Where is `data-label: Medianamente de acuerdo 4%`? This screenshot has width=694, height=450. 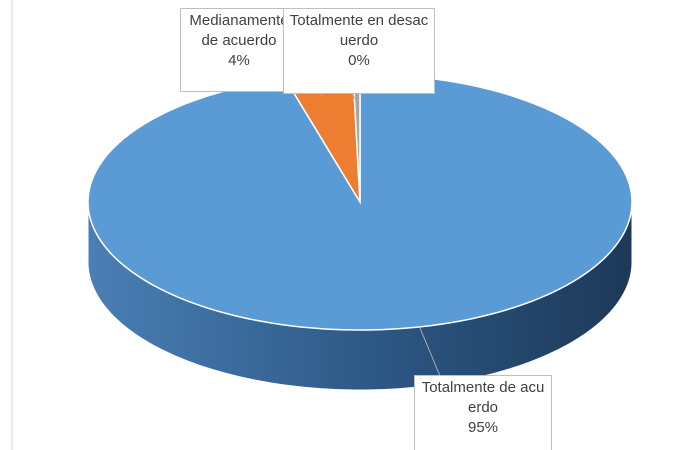
data-label: Medianamente de acuerdo 4% is located at coordinates (239, 50).